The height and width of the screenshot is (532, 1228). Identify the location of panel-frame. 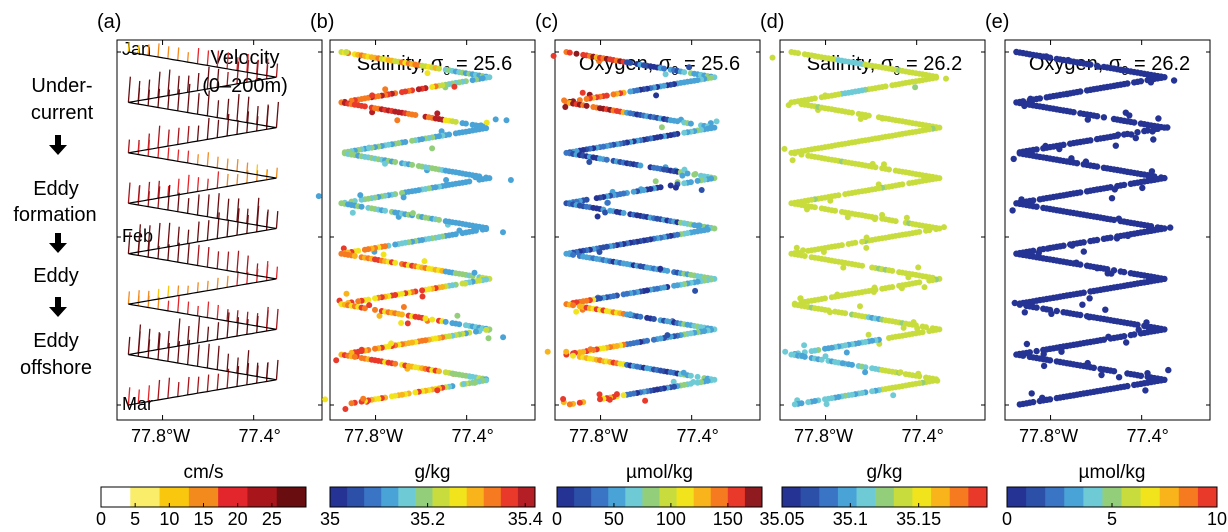
(1107, 230).